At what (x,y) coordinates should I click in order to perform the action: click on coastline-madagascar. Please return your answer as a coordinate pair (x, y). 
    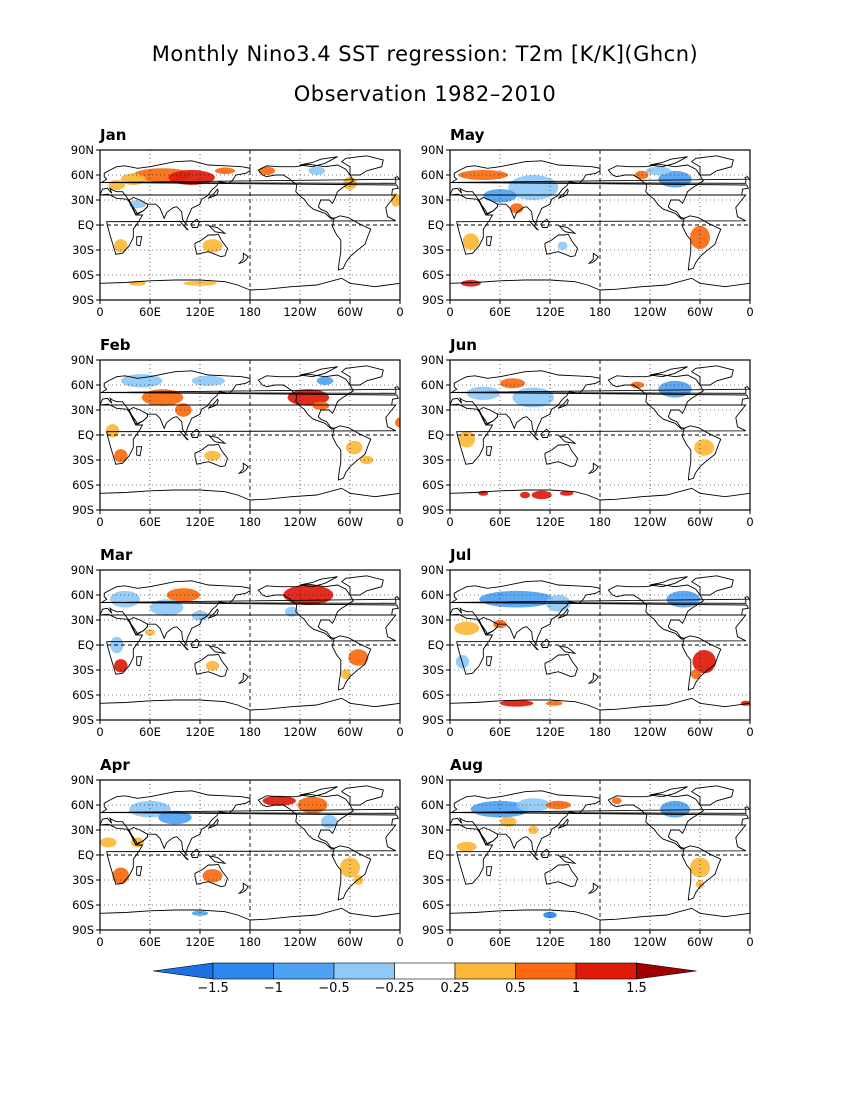
    Looking at the image, I should click on (139, 451).